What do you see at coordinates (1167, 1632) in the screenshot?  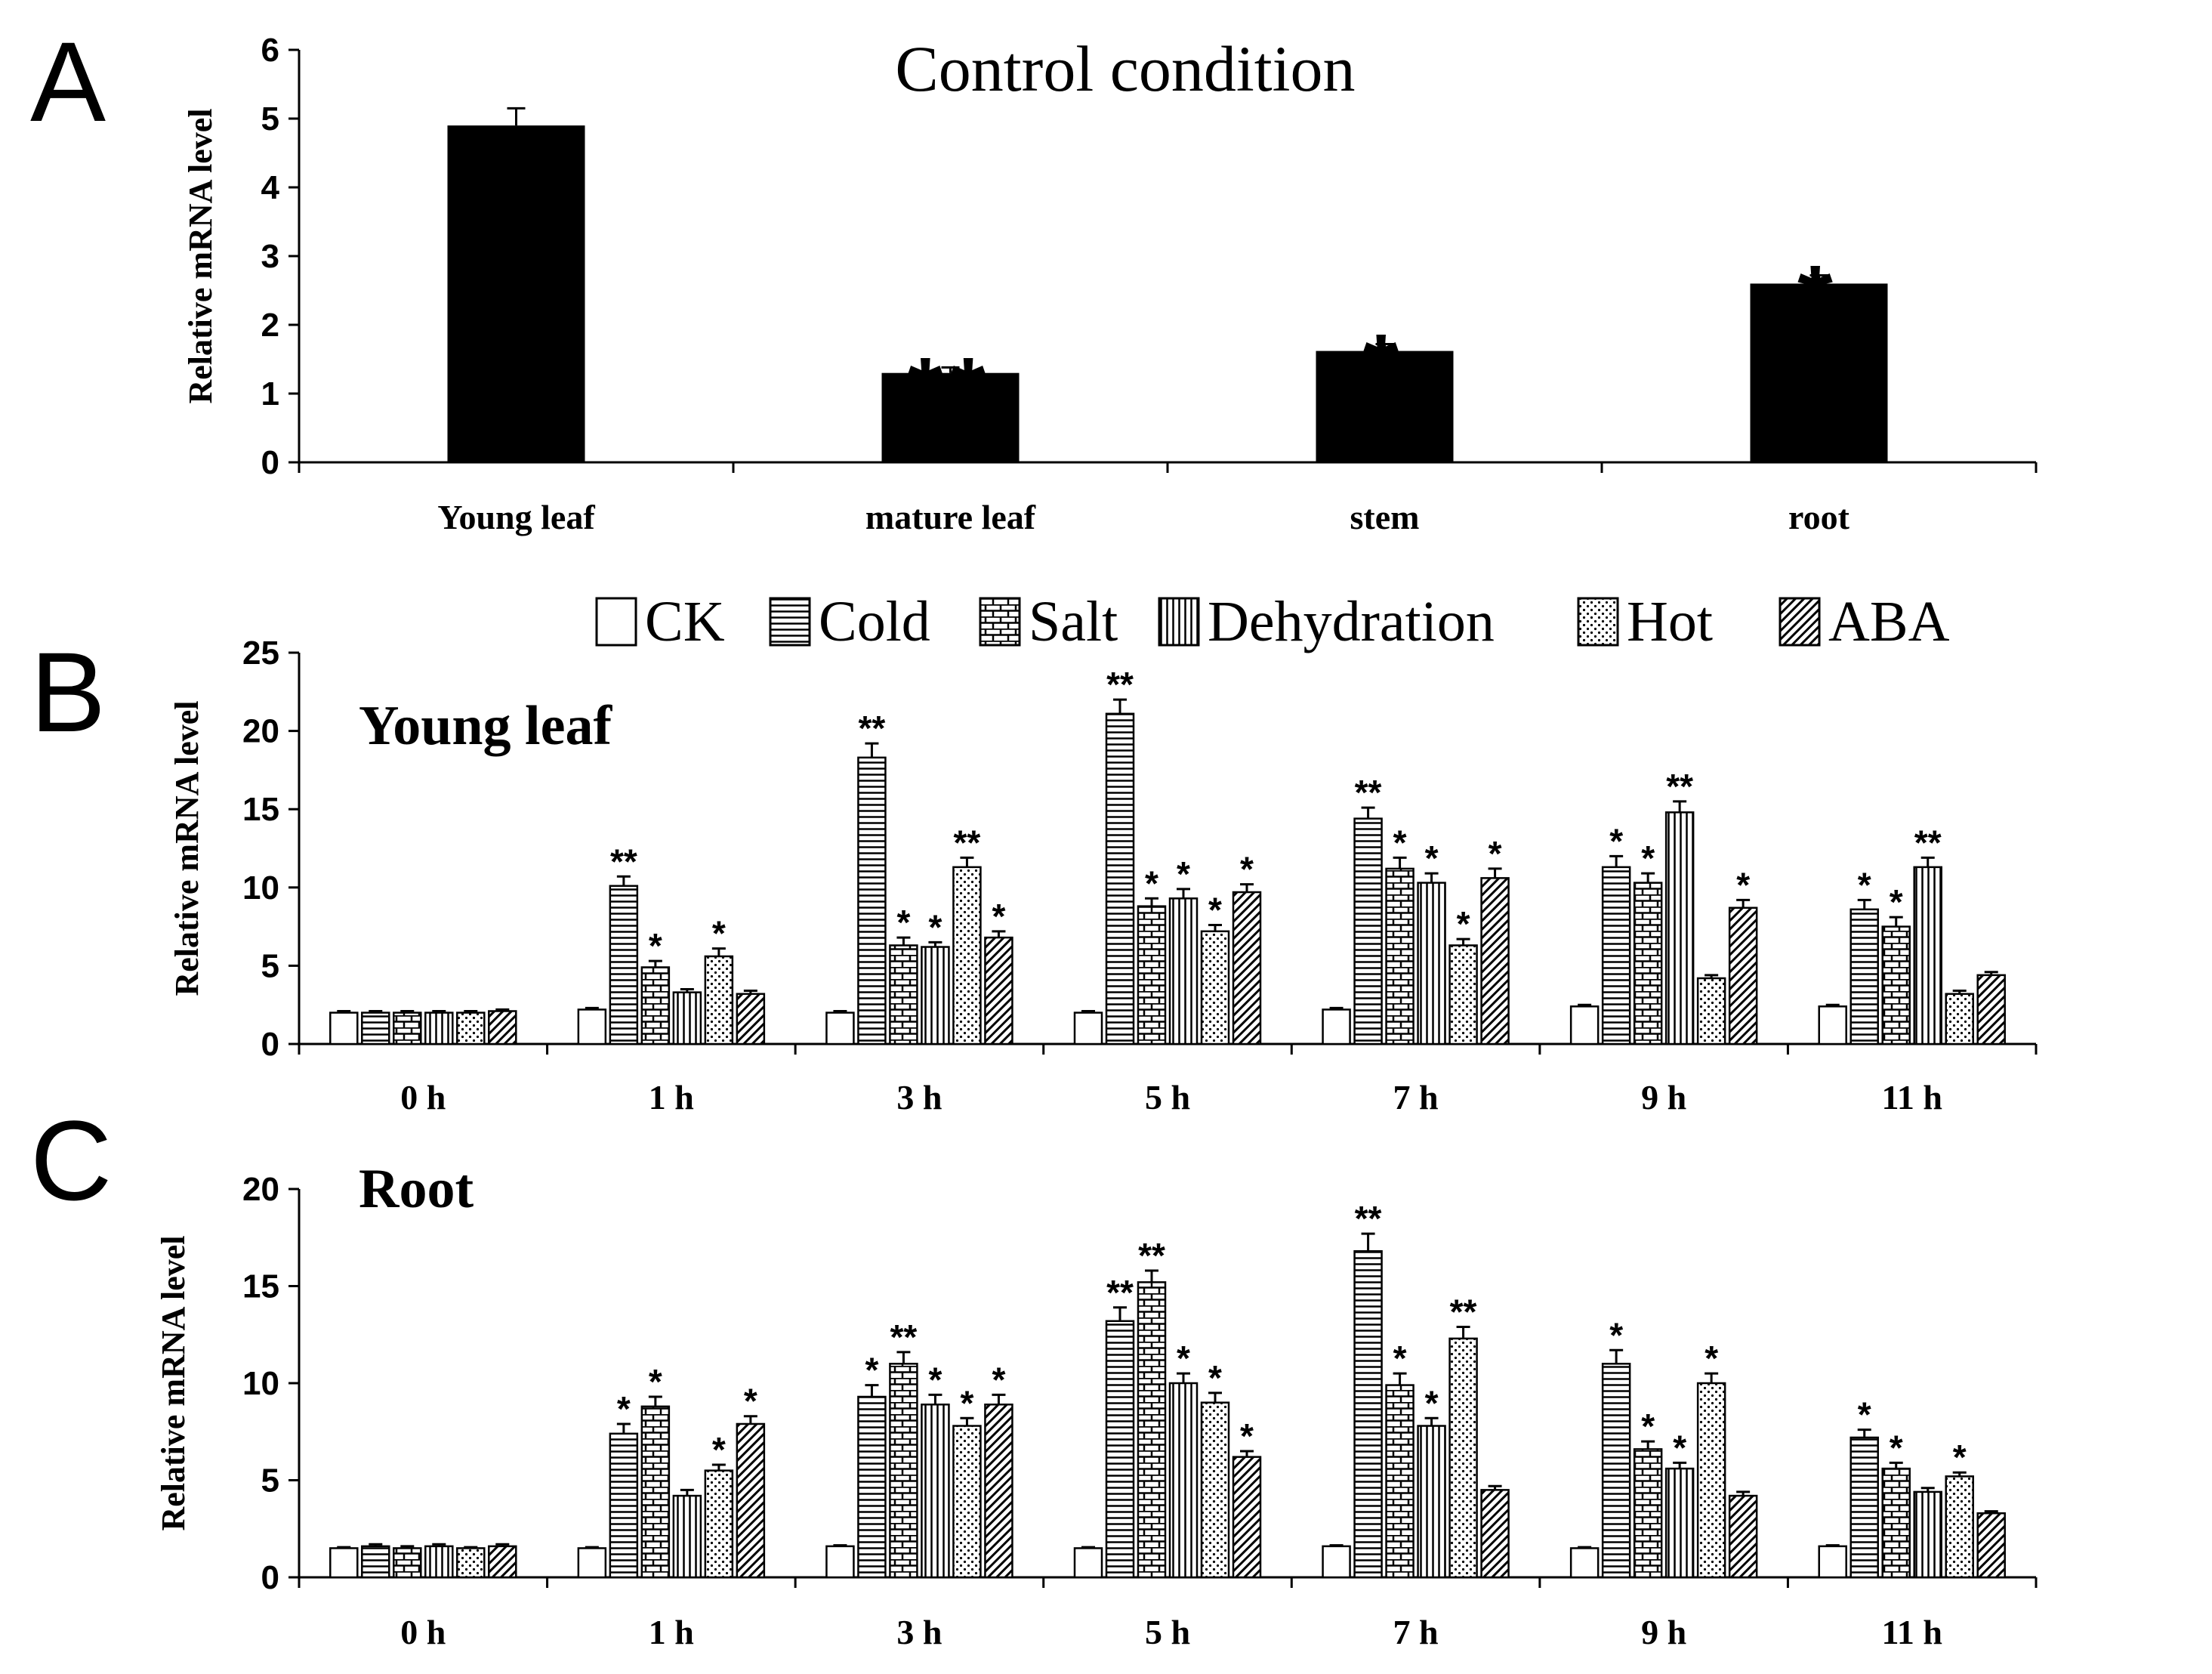 I see `panel-c-category-label: 5 h` at bounding box center [1167, 1632].